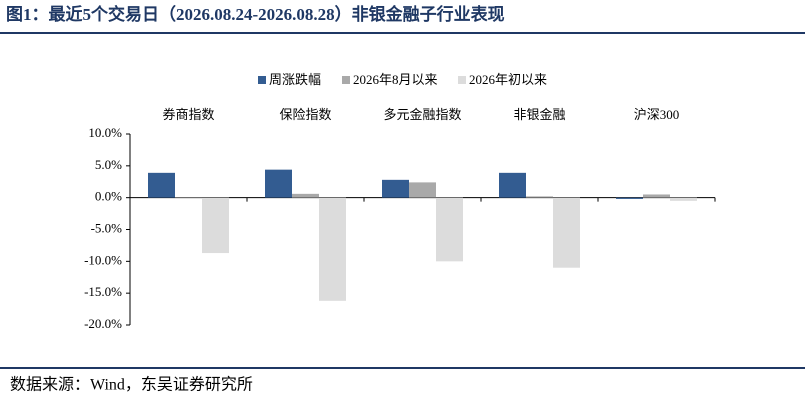 Image resolution: width=805 pixels, height=402 pixels. Describe the element at coordinates (108, 196) in the screenshot. I see `y-tick-label: 0.0%` at that location.